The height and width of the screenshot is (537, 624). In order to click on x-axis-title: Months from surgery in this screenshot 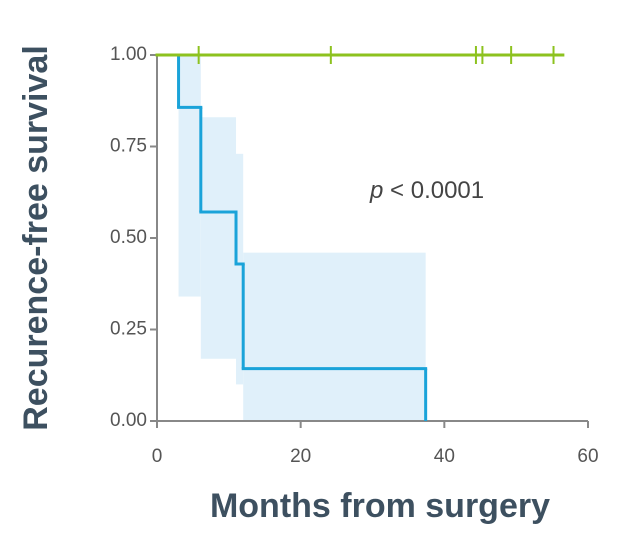, I will do `click(380, 506)`.